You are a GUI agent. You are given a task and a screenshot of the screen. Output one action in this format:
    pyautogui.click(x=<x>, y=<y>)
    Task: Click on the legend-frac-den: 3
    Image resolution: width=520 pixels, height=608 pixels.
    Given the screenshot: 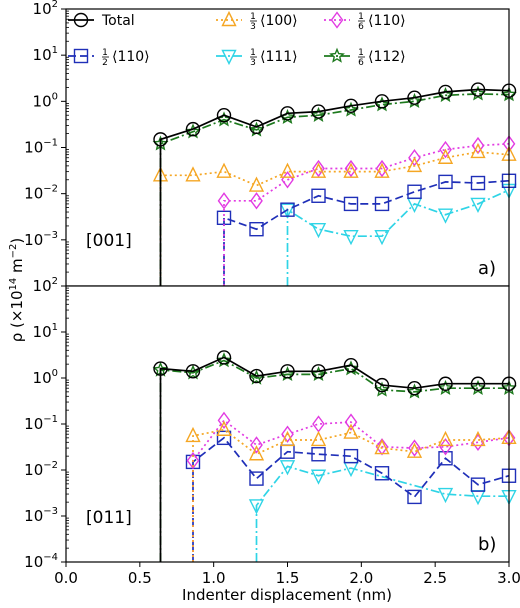 What is the action you would take?
    pyautogui.click(x=253, y=63)
    